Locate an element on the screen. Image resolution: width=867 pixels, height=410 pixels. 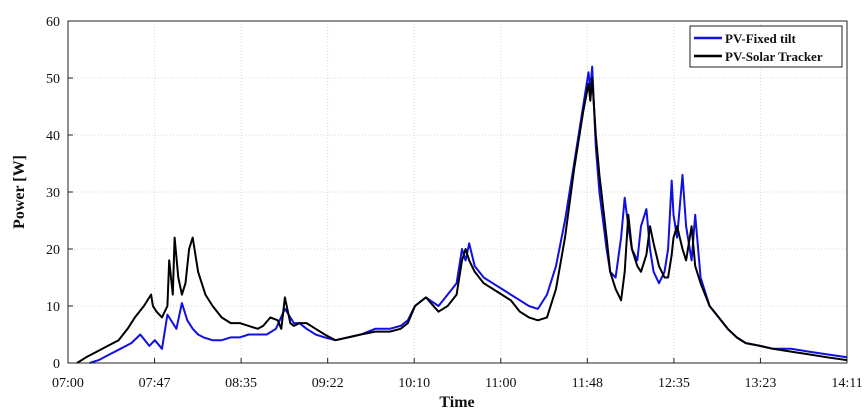
y-tick-label: 20 is located at coordinates (53, 250).